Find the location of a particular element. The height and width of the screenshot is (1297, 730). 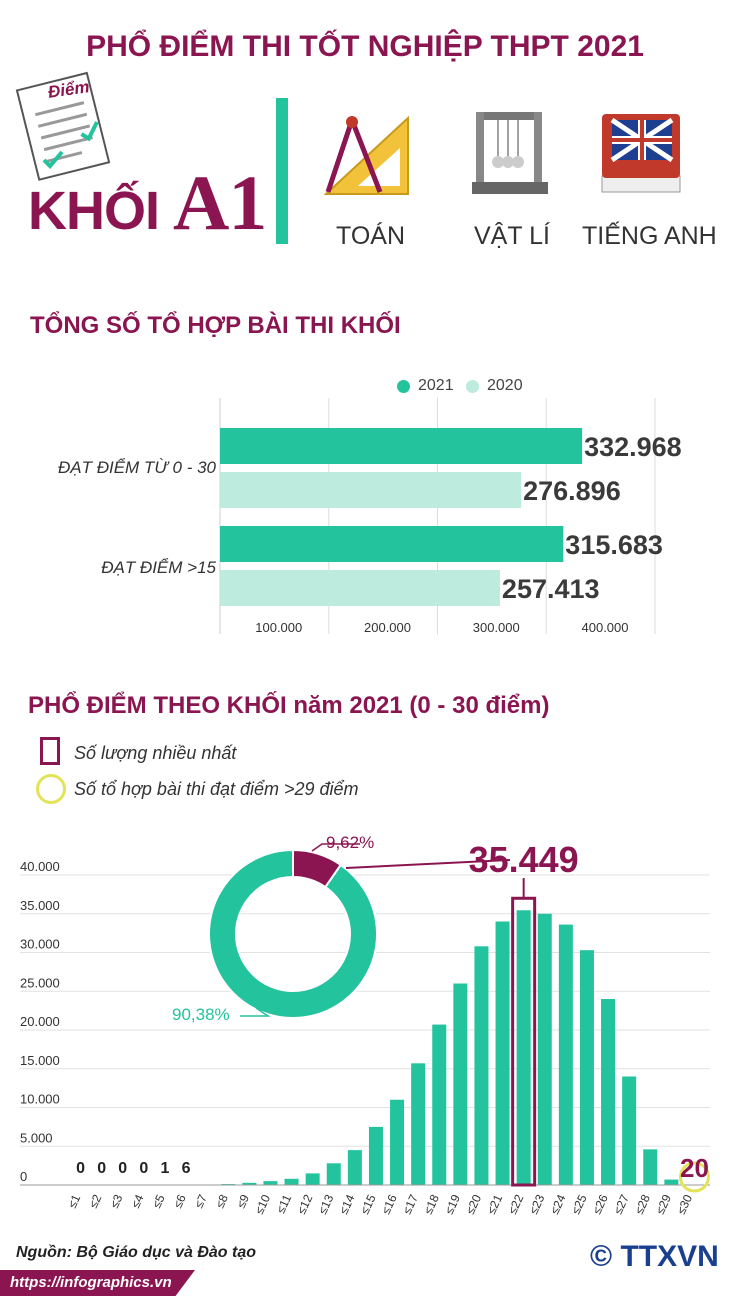

legend-label-2020: 2020 is located at coordinates (505, 385).